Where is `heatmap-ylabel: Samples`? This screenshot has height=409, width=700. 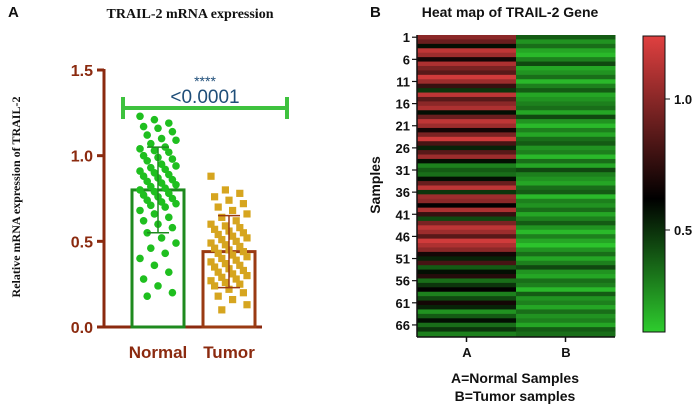 heatmap-ylabel: Samples is located at coordinates (375, 185).